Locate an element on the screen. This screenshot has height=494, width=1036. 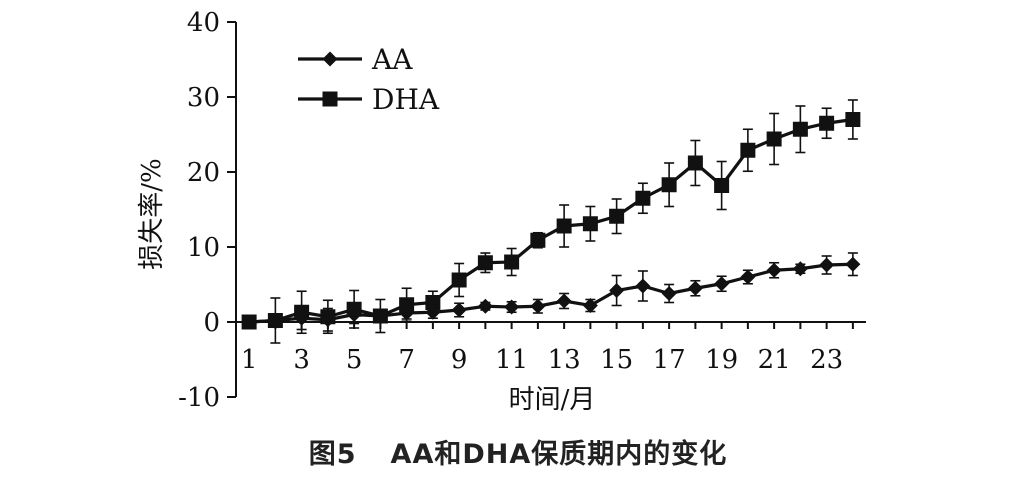
figure-number: 图5 is located at coordinates (332, 454).